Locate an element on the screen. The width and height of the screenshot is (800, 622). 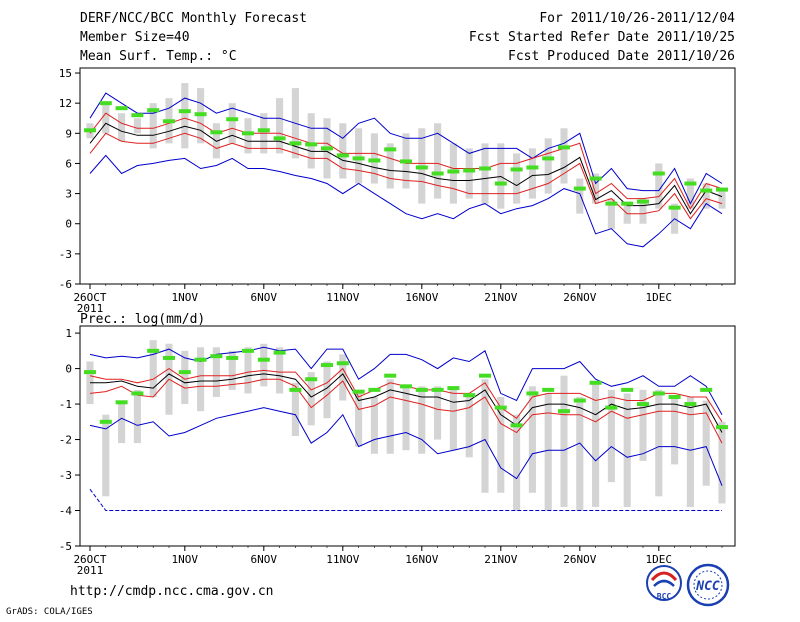
prec-xtick-year: 2011 is located at coordinates (90, 570).